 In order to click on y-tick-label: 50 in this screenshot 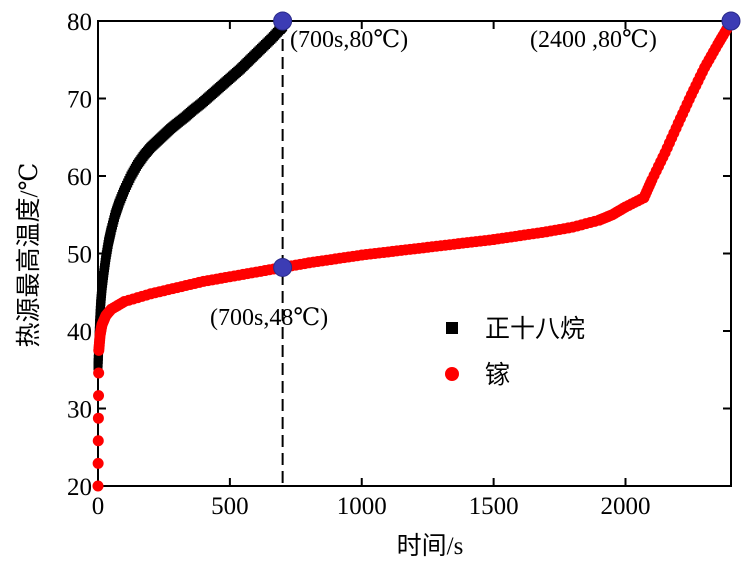, I will do `click(79, 255)`.